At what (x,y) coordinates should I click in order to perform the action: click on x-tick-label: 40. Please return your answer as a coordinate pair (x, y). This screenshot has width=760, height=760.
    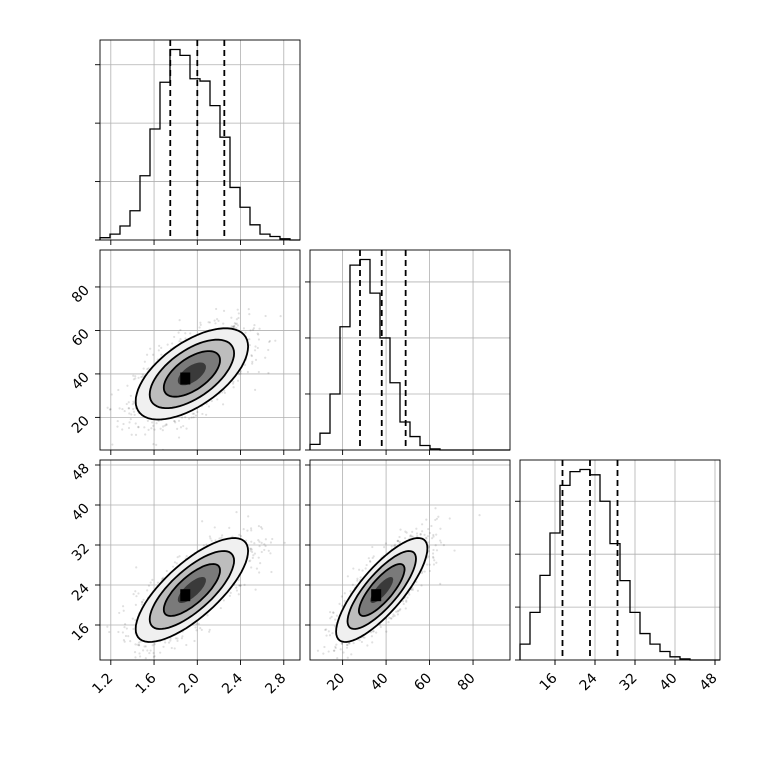
    Looking at the image, I should click on (380, 682).